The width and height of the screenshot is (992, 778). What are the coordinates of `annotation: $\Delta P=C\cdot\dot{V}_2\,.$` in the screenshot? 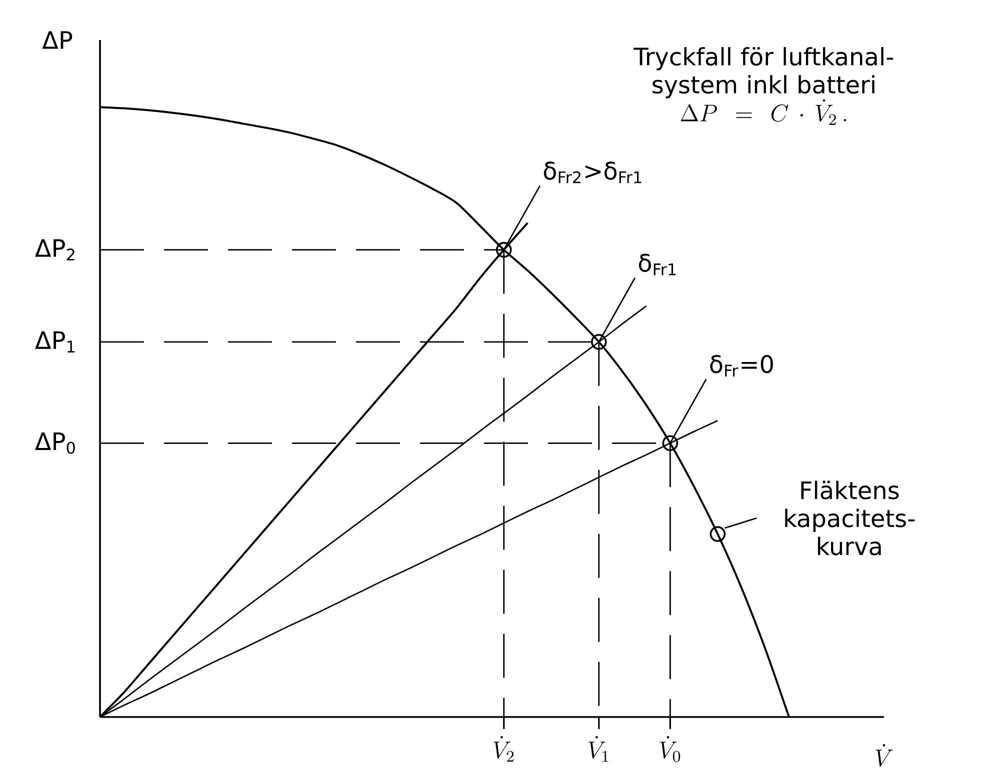 It's located at (763, 112).